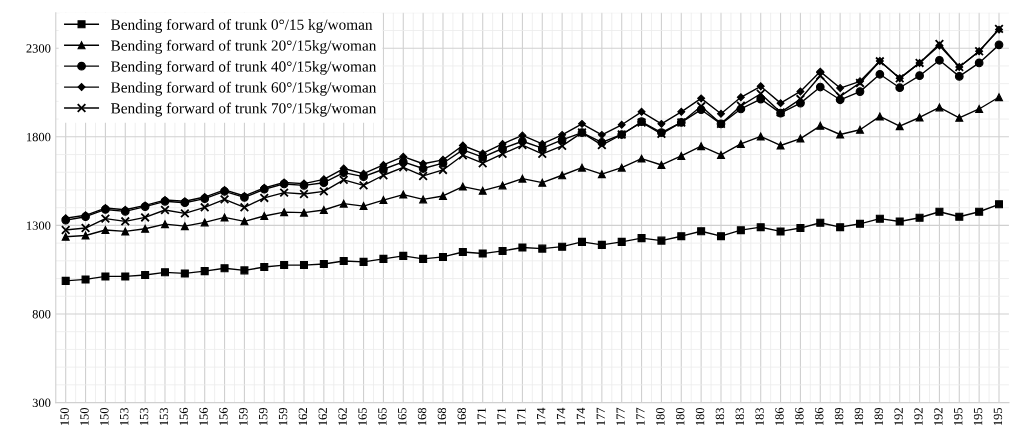 The width and height of the screenshot is (1014, 426). What do you see at coordinates (41, 403) in the screenshot?
I see `y-tick-label: 300` at bounding box center [41, 403].